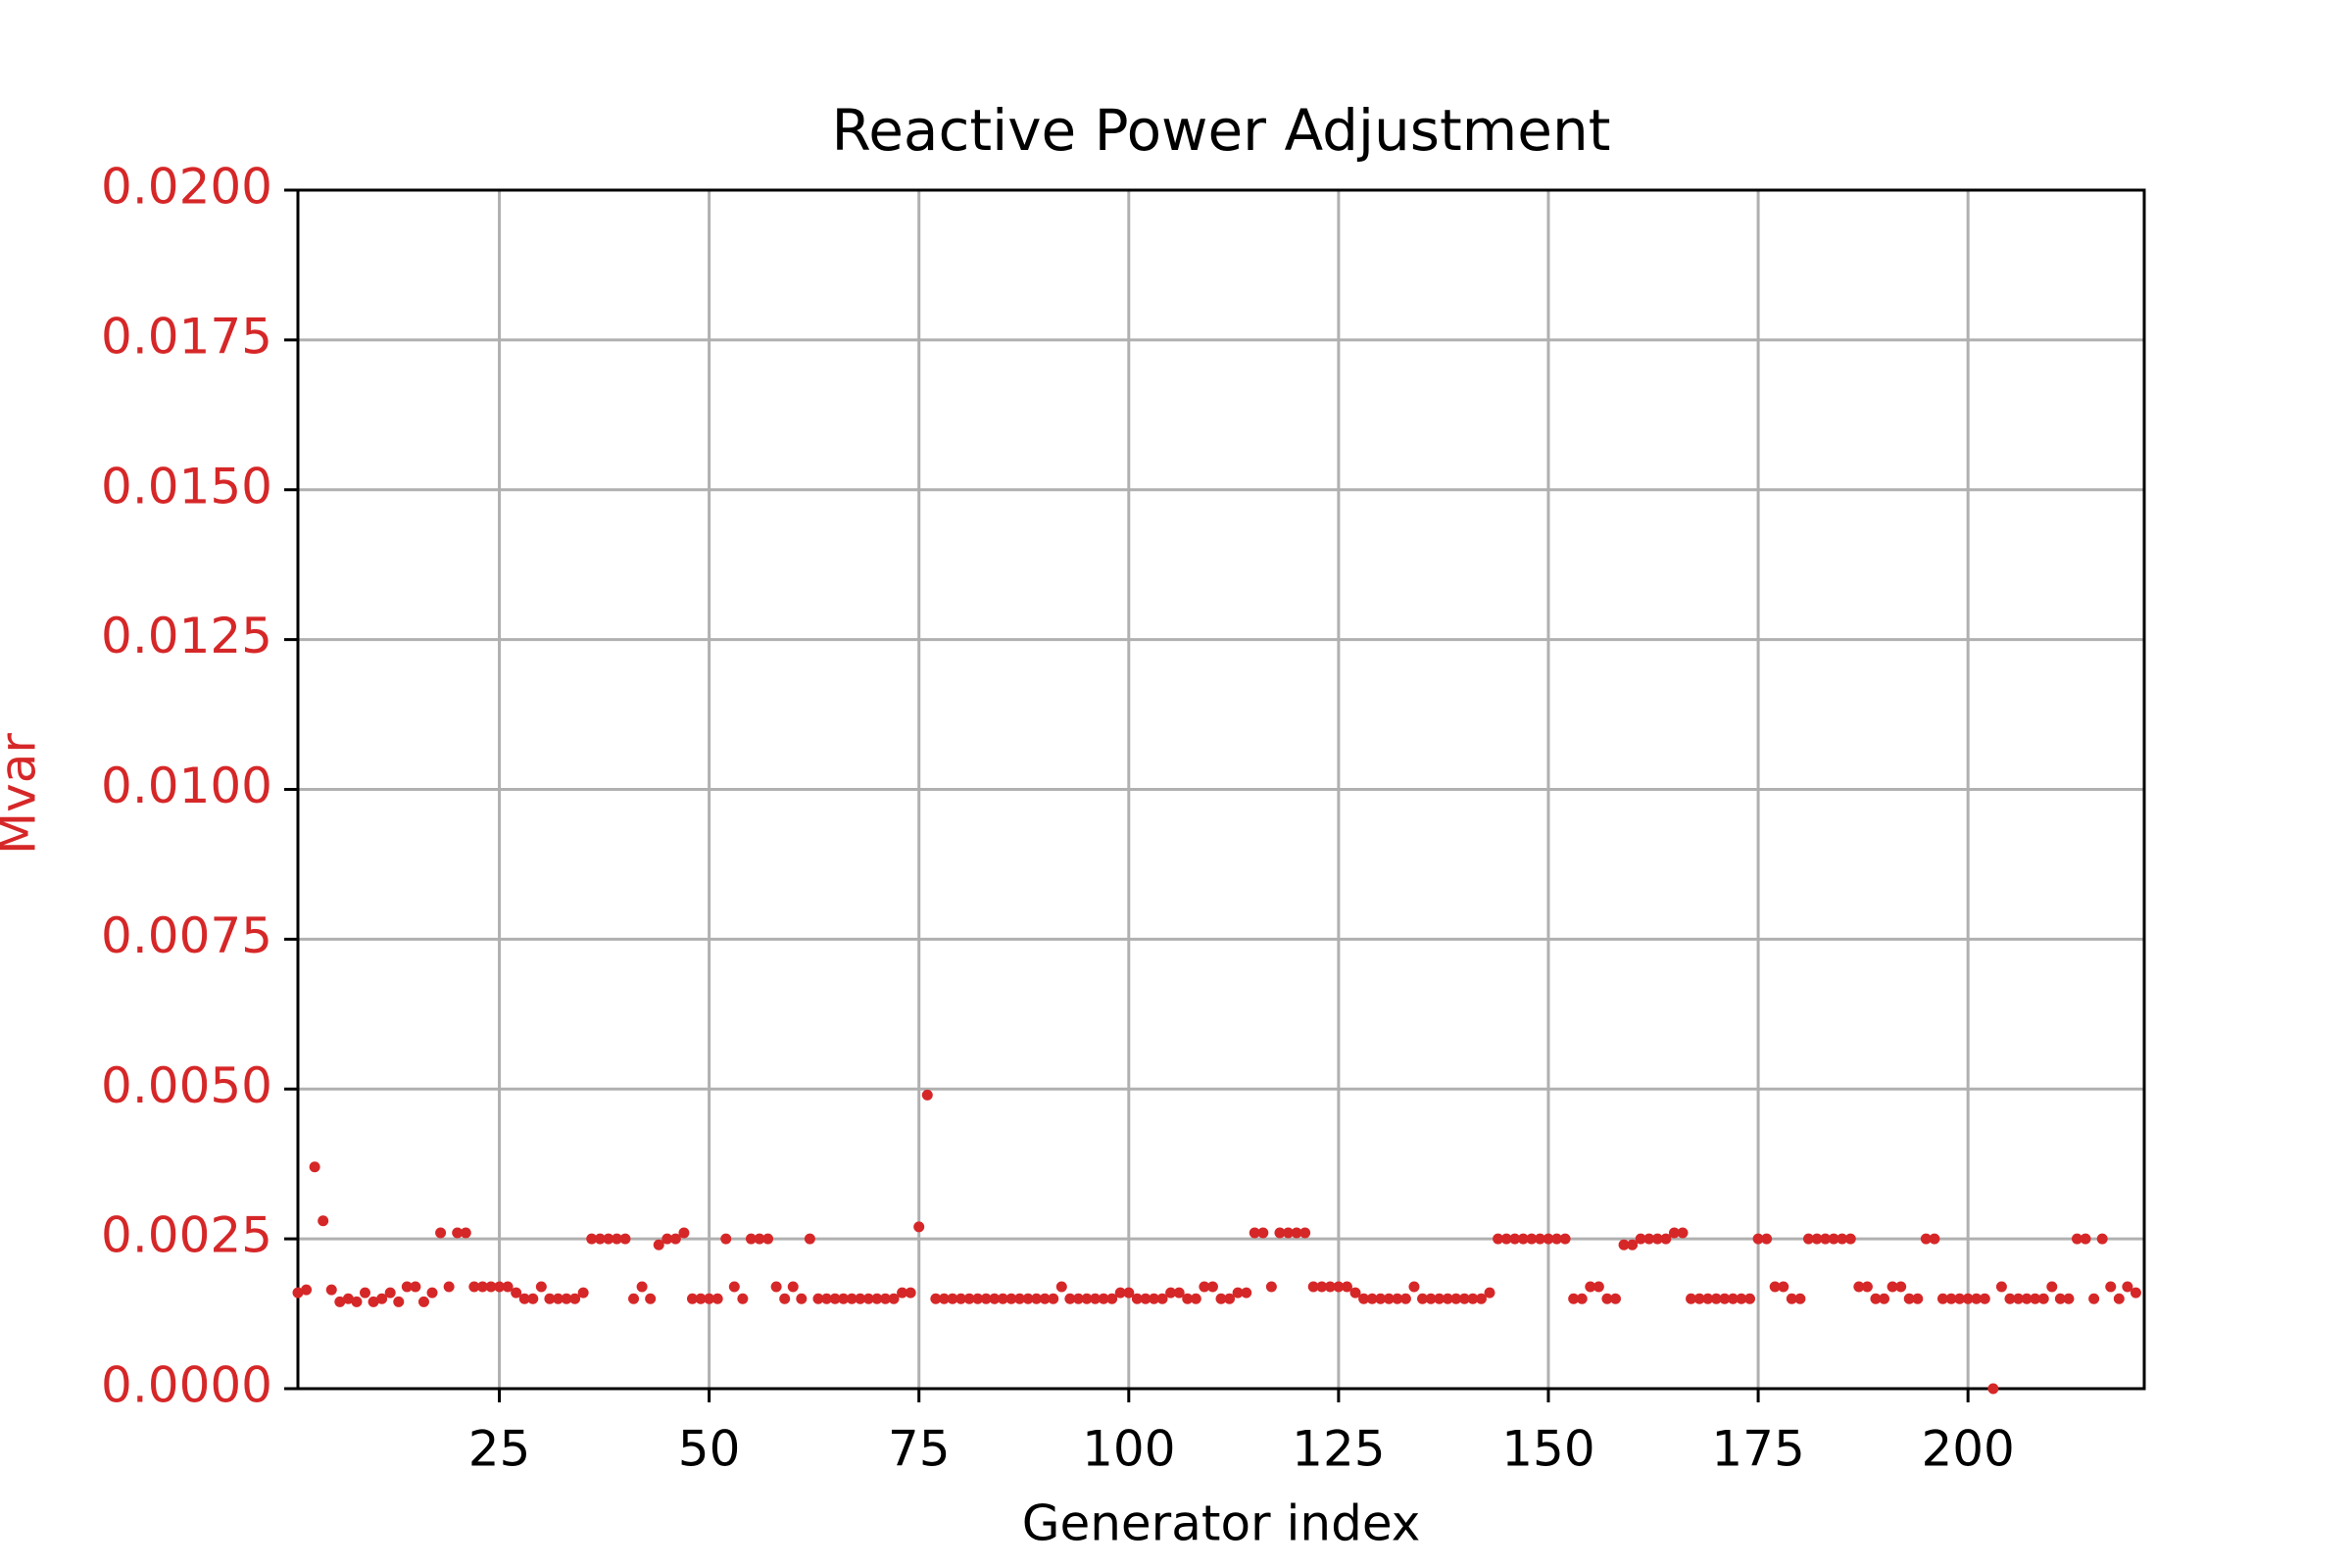 The height and width of the screenshot is (1568, 2352). I want to click on x-tick-label: 75, so click(919, 1449).